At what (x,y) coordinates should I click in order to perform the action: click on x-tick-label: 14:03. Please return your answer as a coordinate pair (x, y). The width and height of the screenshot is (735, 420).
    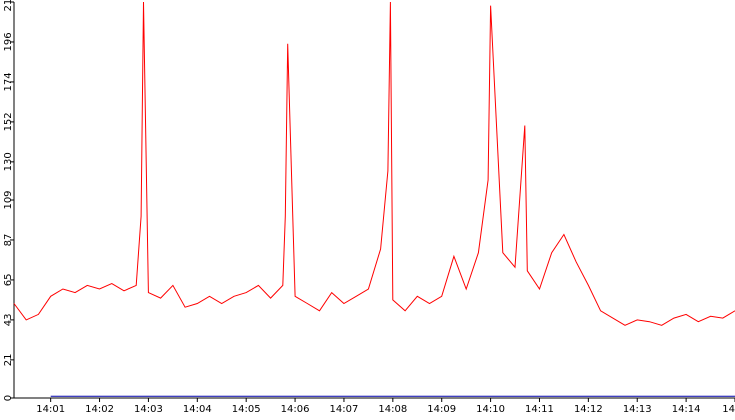
    Looking at the image, I should click on (148, 409).